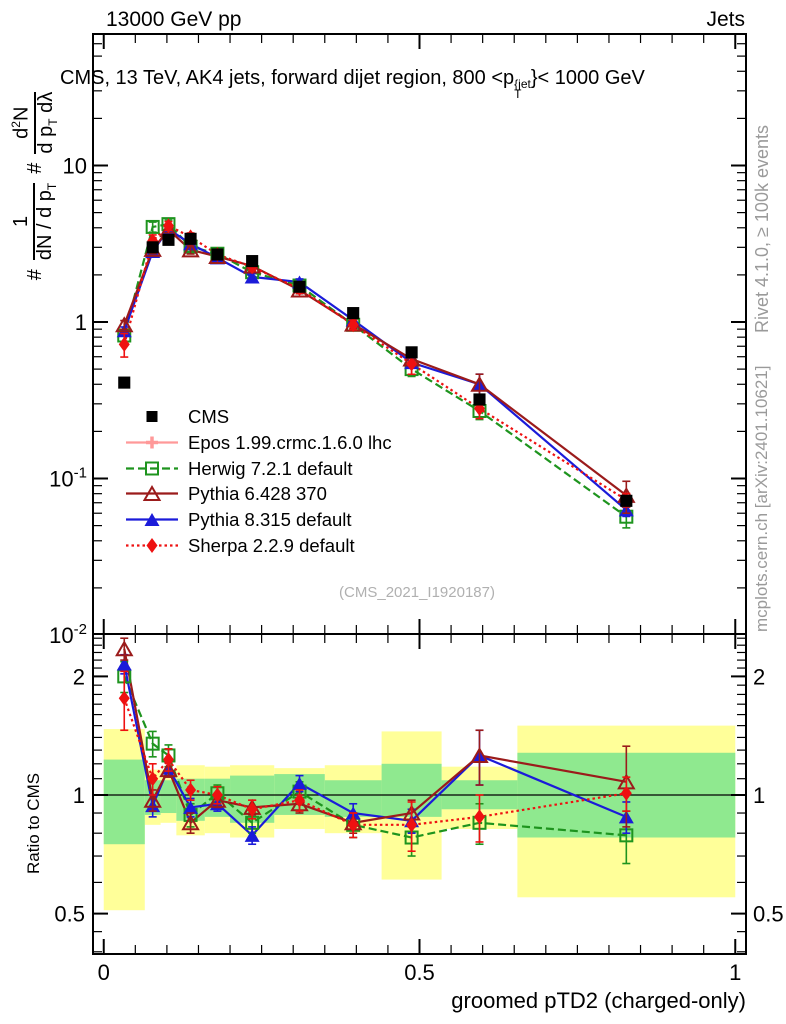 The width and height of the screenshot is (786, 1024). I want to click on fraction-one-over-dndpt: 1 dN / d pT, so click(34, 221).